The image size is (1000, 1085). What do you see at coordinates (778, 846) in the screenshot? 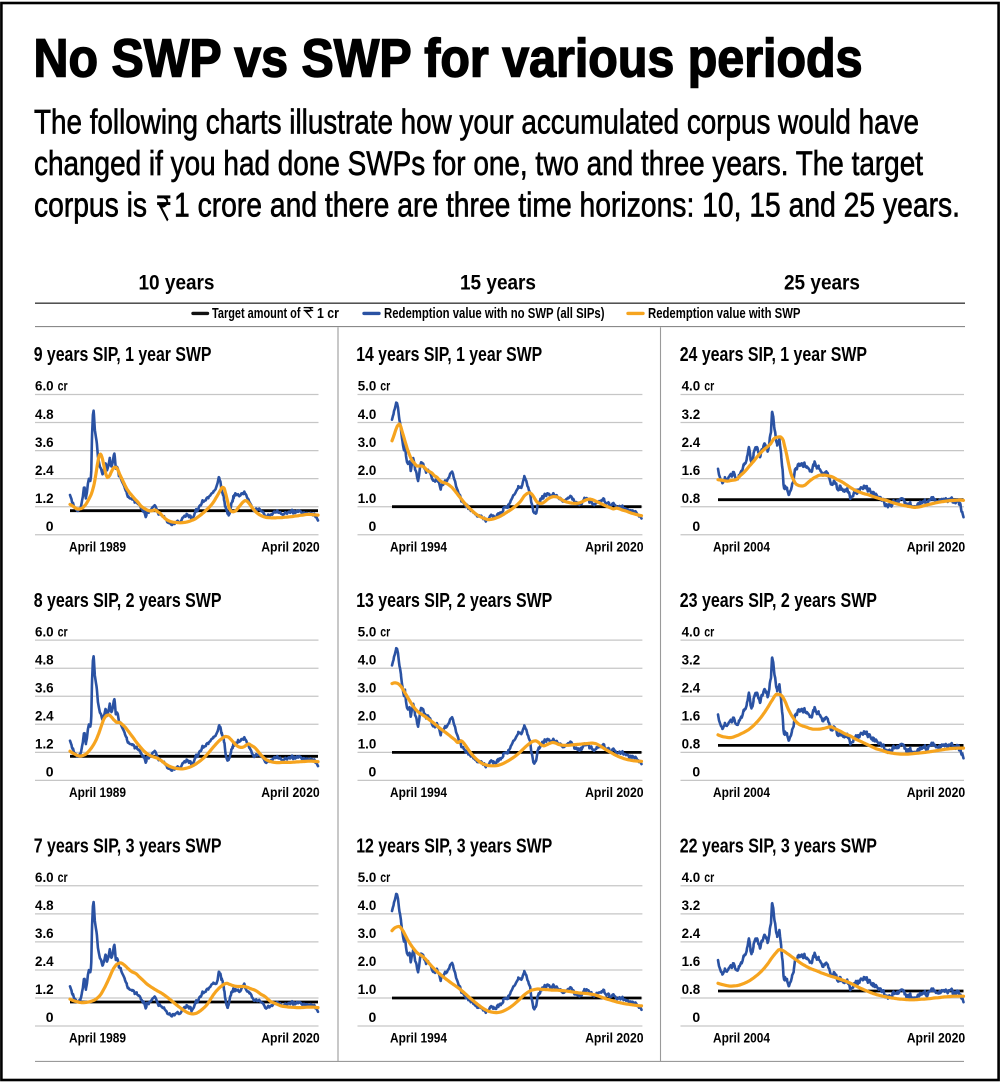
I see `svg-text: 22 years SIP, 3 years SWP` at bounding box center [778, 846].